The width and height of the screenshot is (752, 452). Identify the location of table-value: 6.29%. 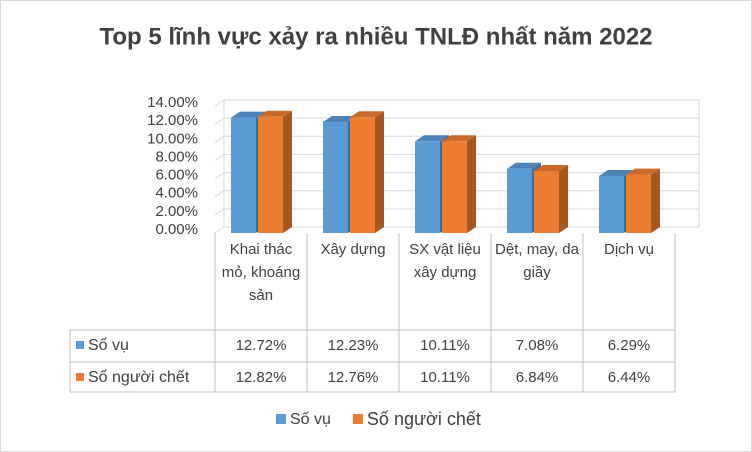
(629, 345).